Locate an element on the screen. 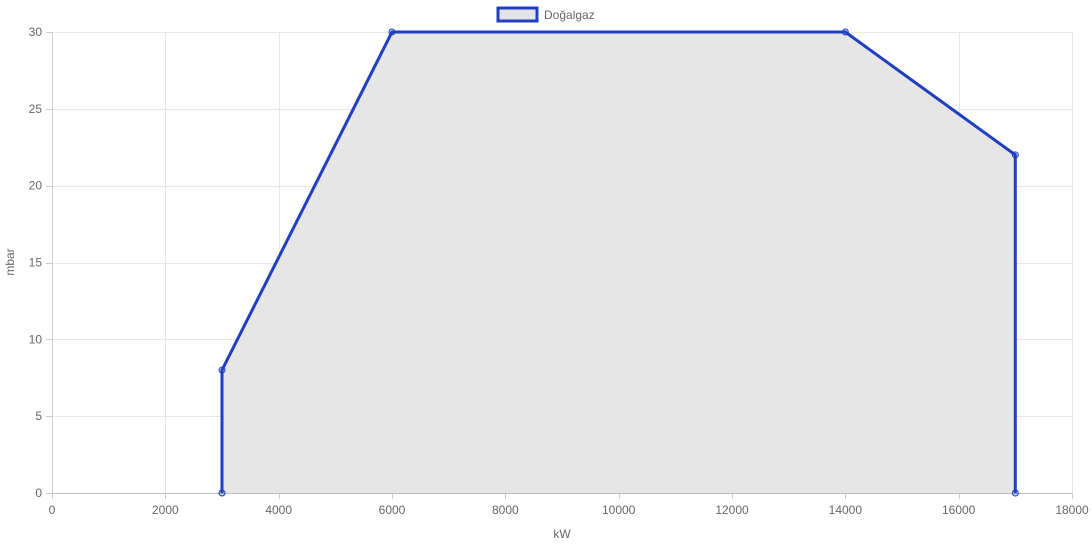  x-tick-label: 10000 is located at coordinates (619, 510).